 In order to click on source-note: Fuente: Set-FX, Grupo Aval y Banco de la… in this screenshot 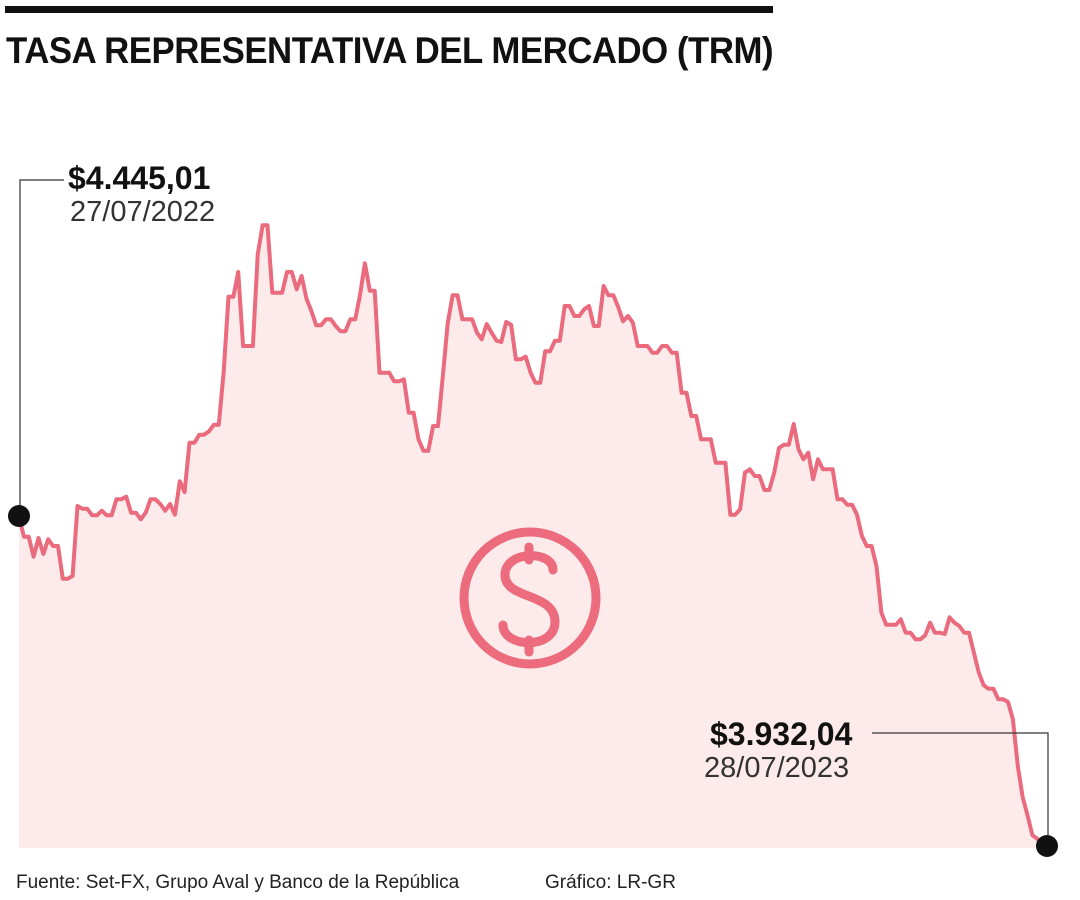, I will do `click(238, 882)`.